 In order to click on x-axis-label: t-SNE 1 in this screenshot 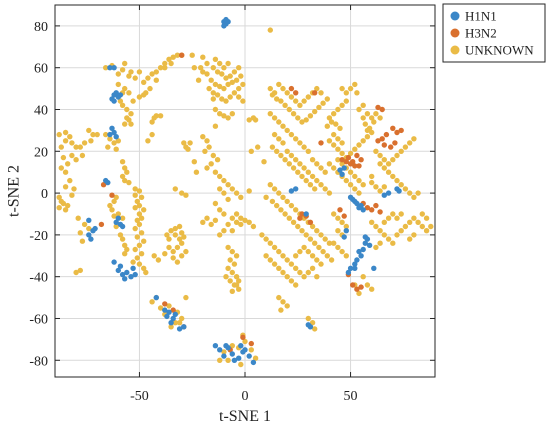, I will do `click(245, 416)`.